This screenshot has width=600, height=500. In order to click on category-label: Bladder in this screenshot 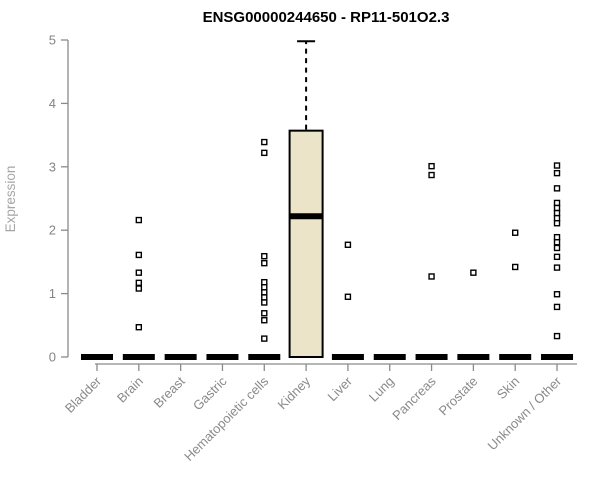, I will do `click(83, 394)`.